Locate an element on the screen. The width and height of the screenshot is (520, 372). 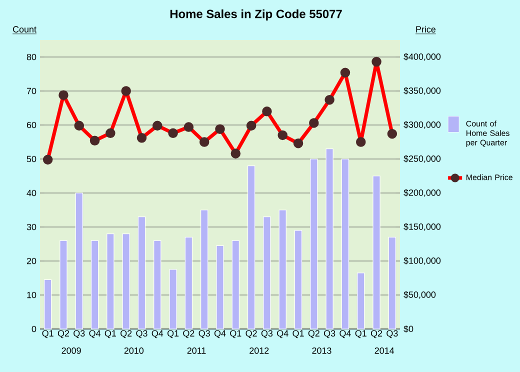
y-tick-label: 10 is located at coordinates (31, 295).